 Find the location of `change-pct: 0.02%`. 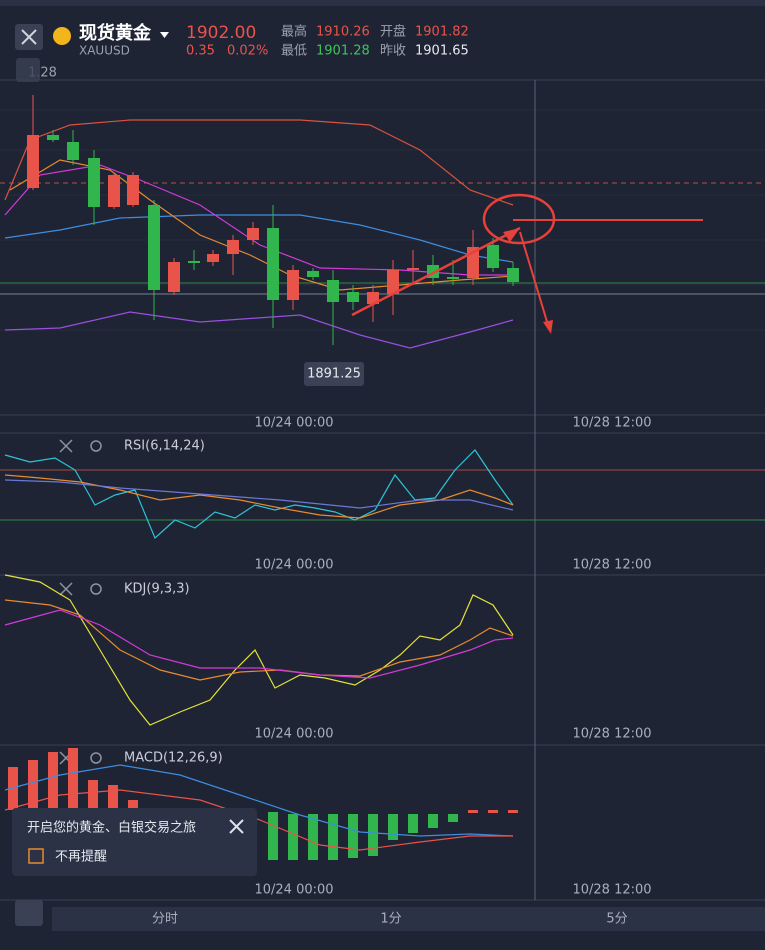

change-pct: 0.02% is located at coordinates (247, 51).